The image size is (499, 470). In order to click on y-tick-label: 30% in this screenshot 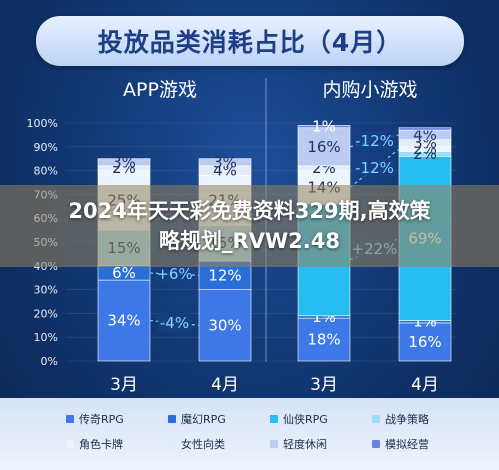, I will do `click(46, 290)`.